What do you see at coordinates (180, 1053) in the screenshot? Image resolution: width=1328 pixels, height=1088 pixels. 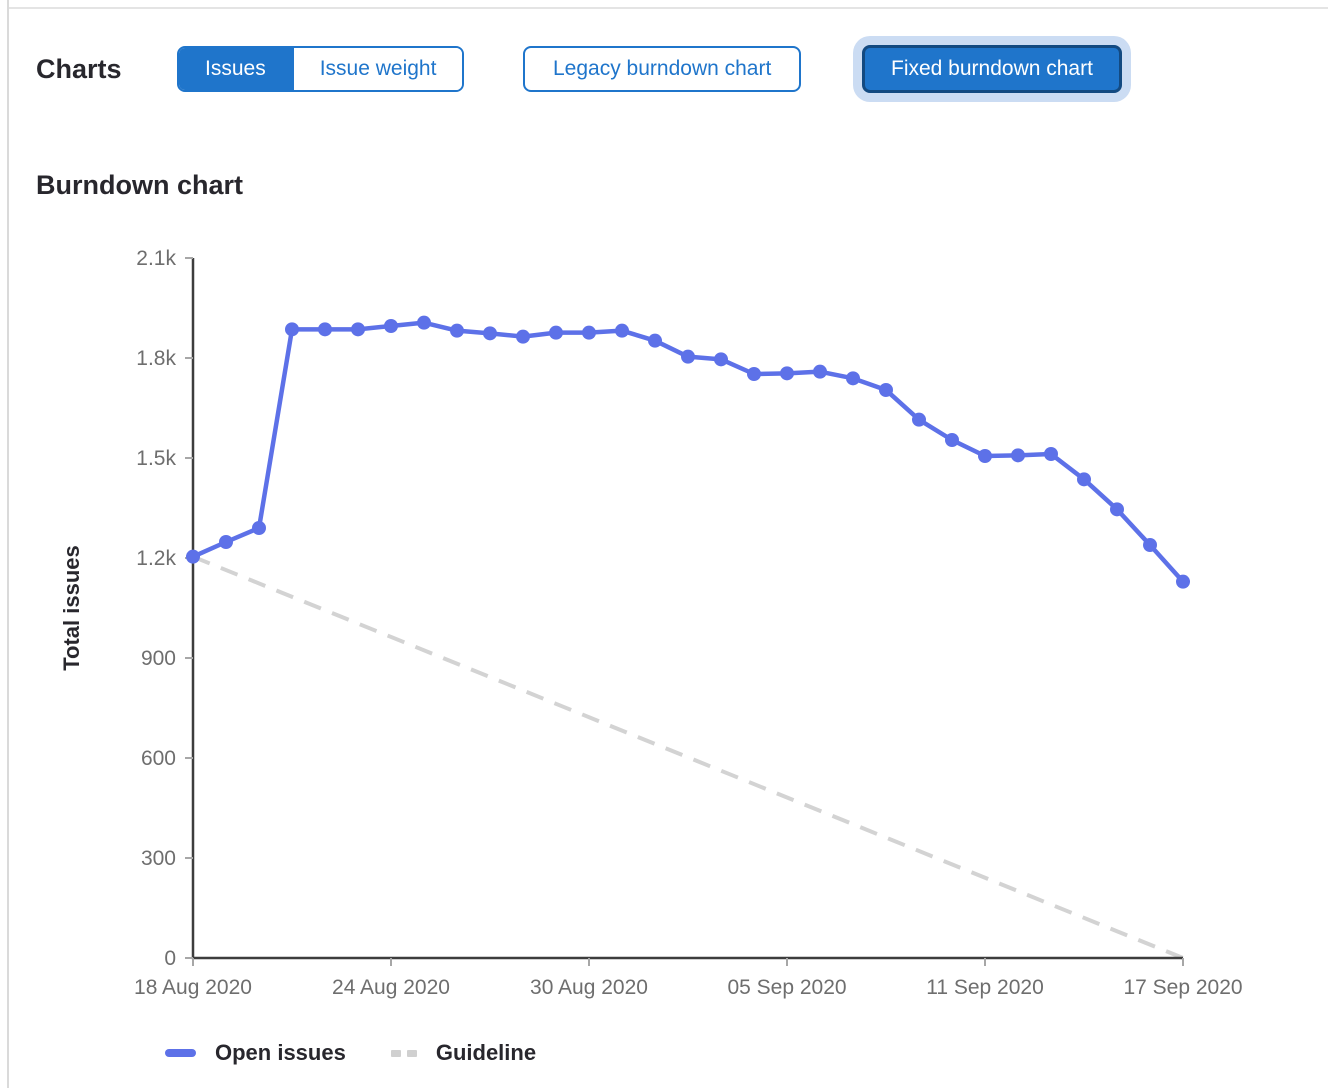 I see `open-issues-swatch-icon` at bounding box center [180, 1053].